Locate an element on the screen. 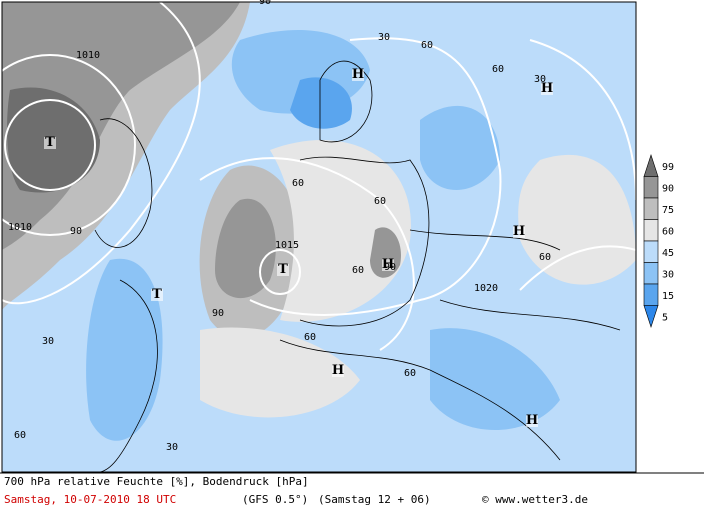 This screenshot has height=513, width=704. legend-label: 60 is located at coordinates (668, 231).